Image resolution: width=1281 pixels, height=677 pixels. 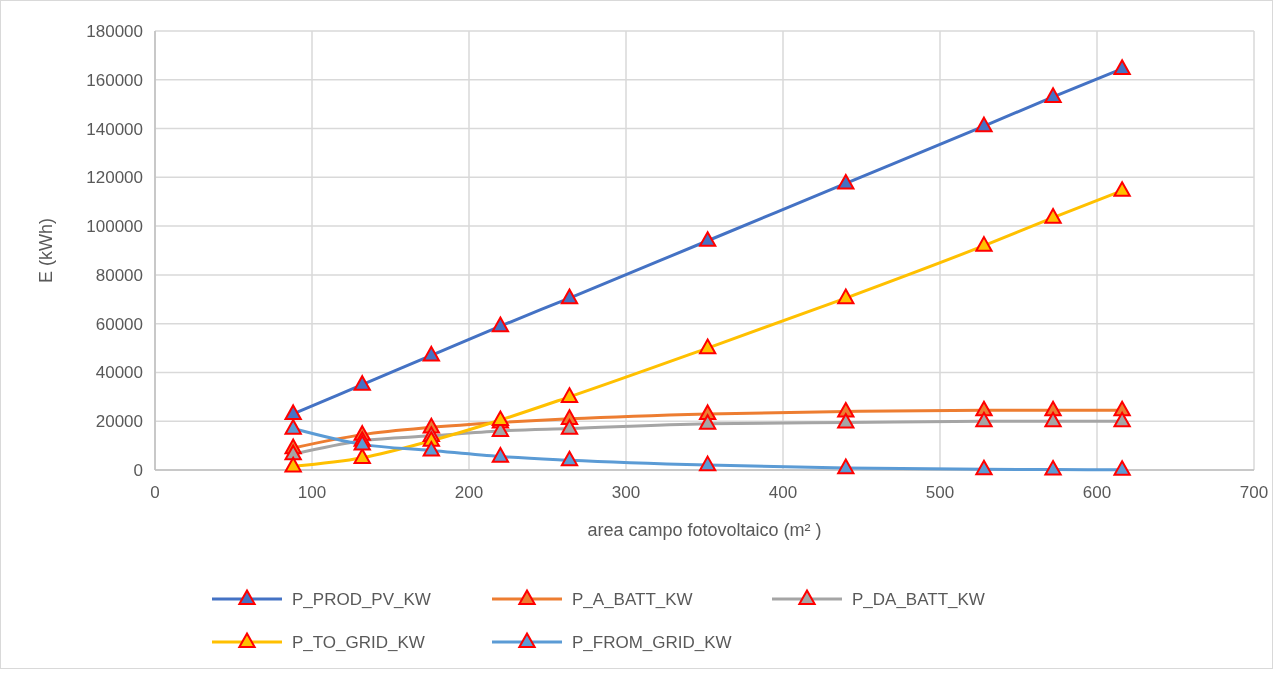 I want to click on y-tick-label: 0, so click(x=138, y=470).